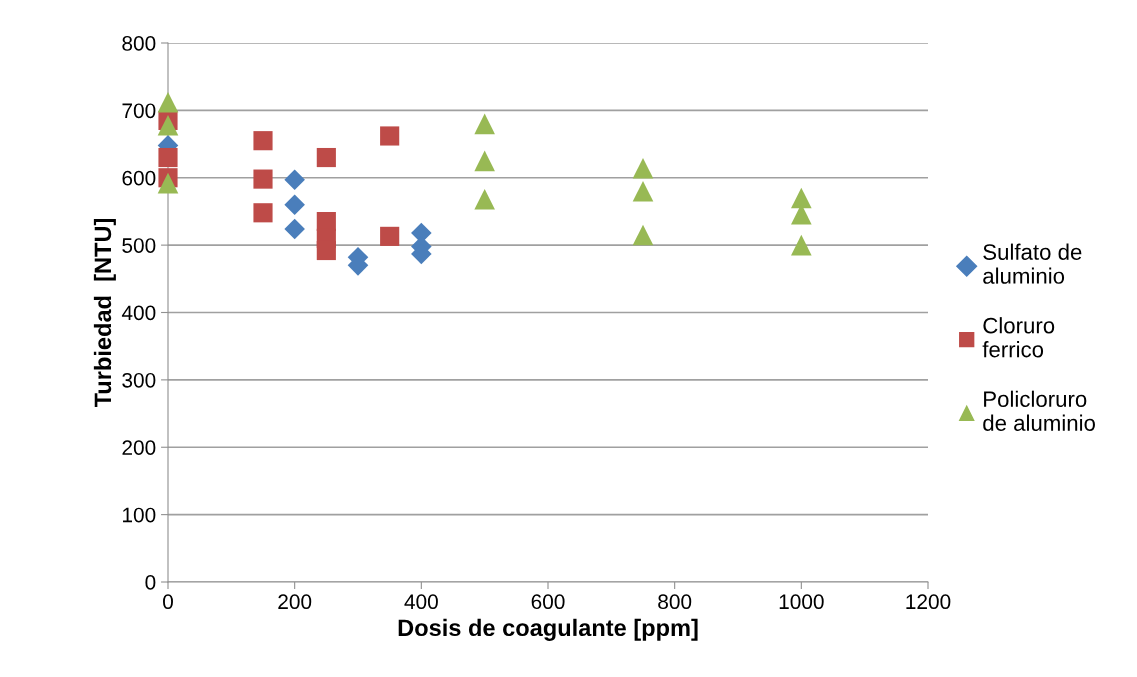 The height and width of the screenshot is (677, 1137). Describe the element at coordinates (139, 178) in the screenshot. I see `y-tick-label: 600` at that location.